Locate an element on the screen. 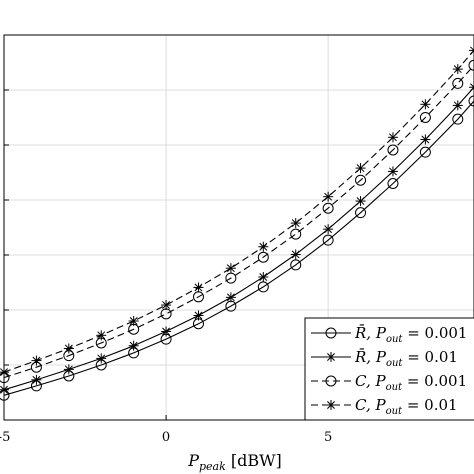 The image size is (474, 474). legend-entry: R̄, Pout = 0.001 is located at coordinates (389, 334).